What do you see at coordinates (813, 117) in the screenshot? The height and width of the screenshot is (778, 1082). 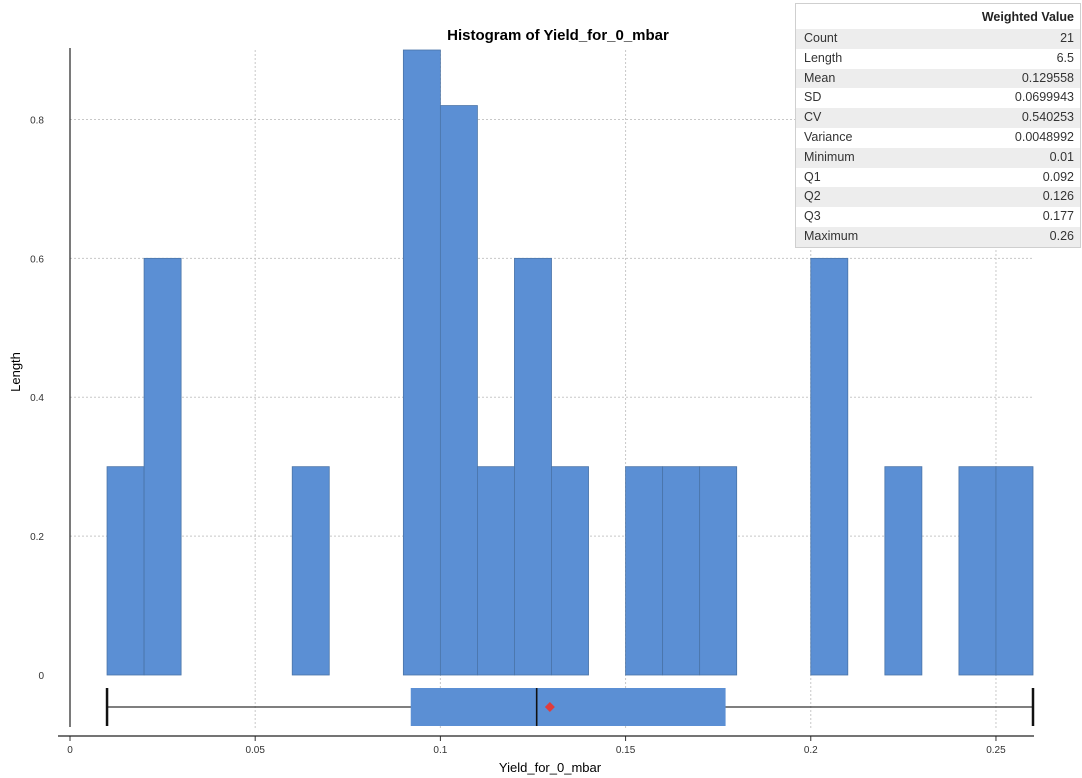 I see `stats-row-label: CV` at bounding box center [813, 117].